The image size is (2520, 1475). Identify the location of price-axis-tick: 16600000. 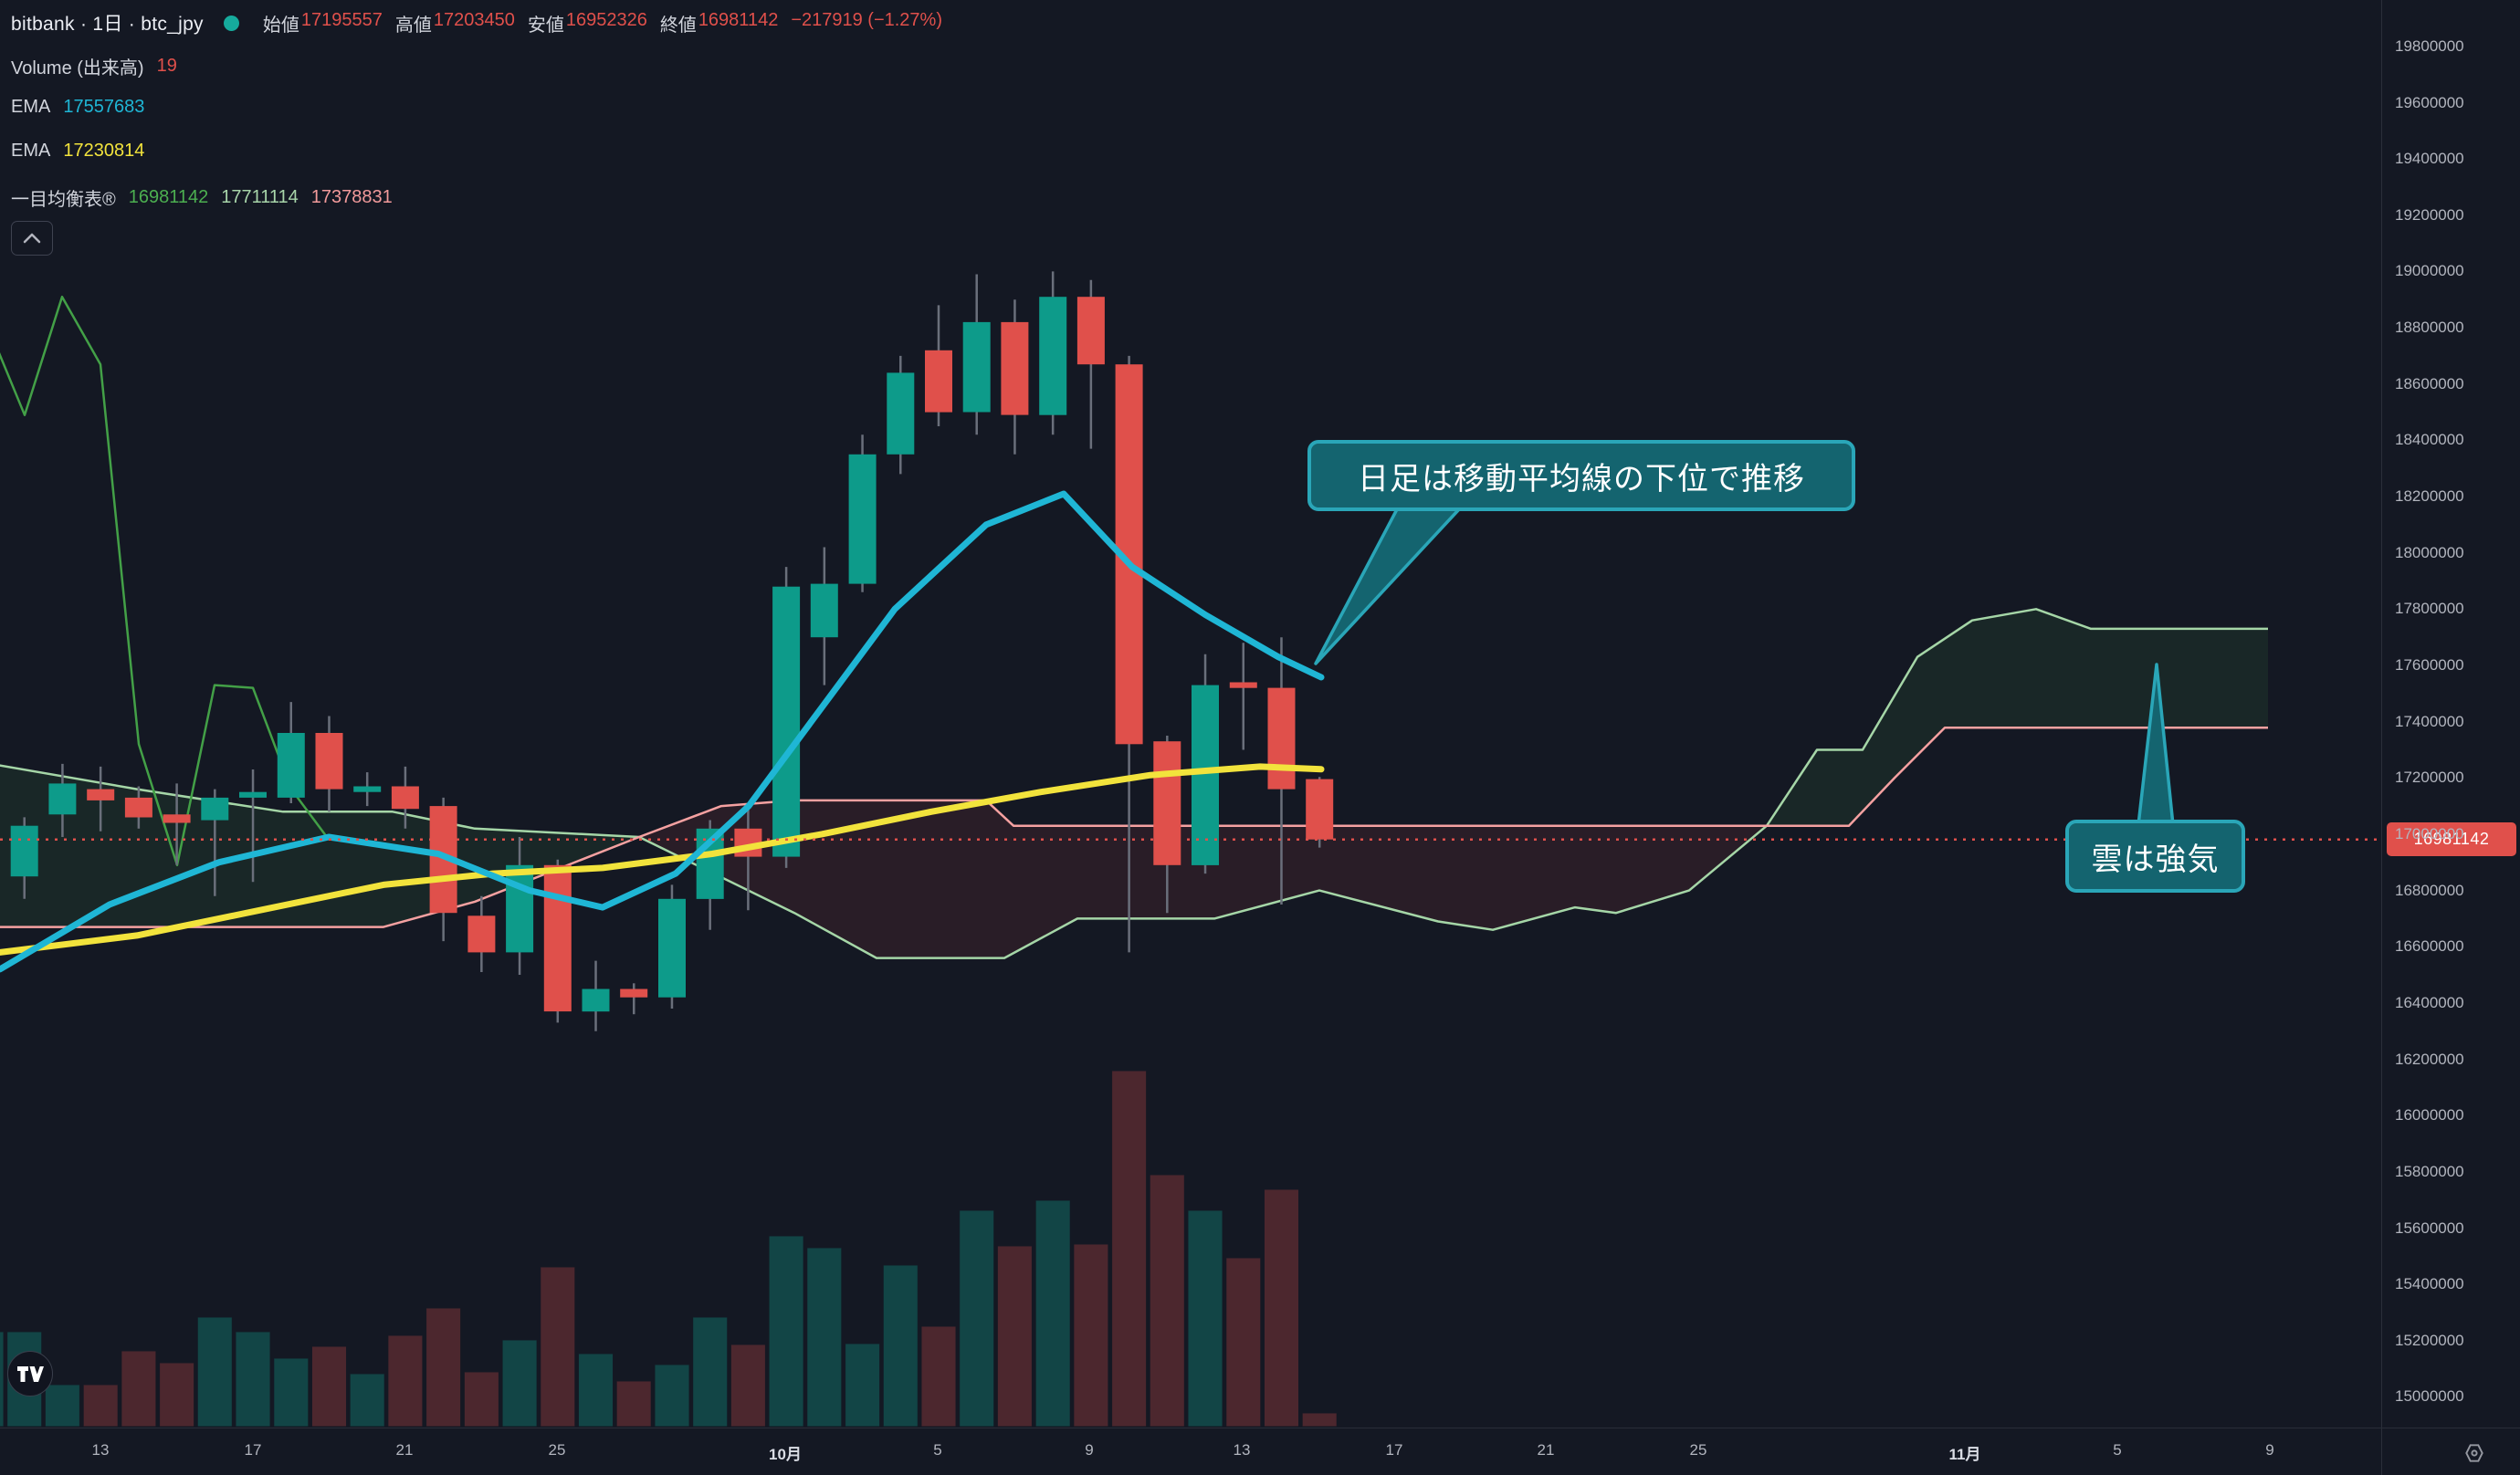
(2429, 947).